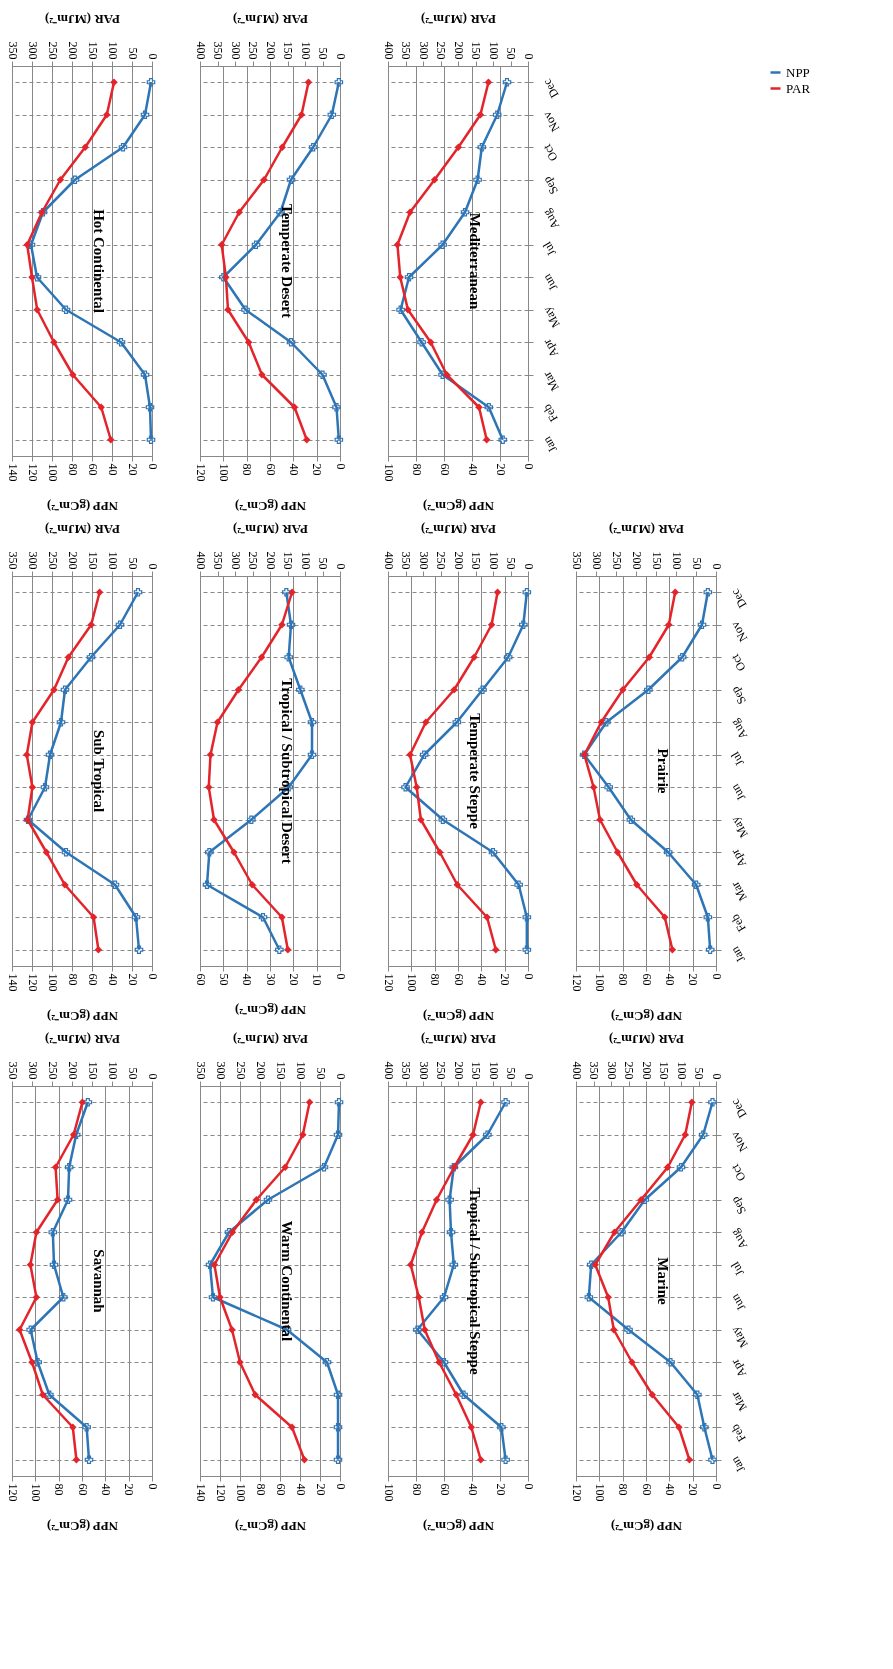 The image size is (893, 1669). What do you see at coordinates (798, 88) in the screenshot?
I see `legend-label: PAR` at bounding box center [798, 88].